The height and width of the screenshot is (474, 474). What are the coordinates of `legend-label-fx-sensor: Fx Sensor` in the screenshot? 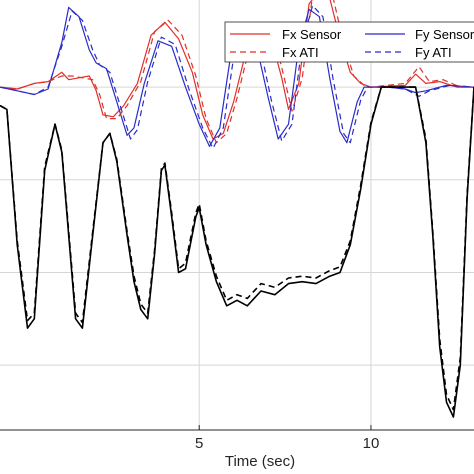 It's located at (312, 34).